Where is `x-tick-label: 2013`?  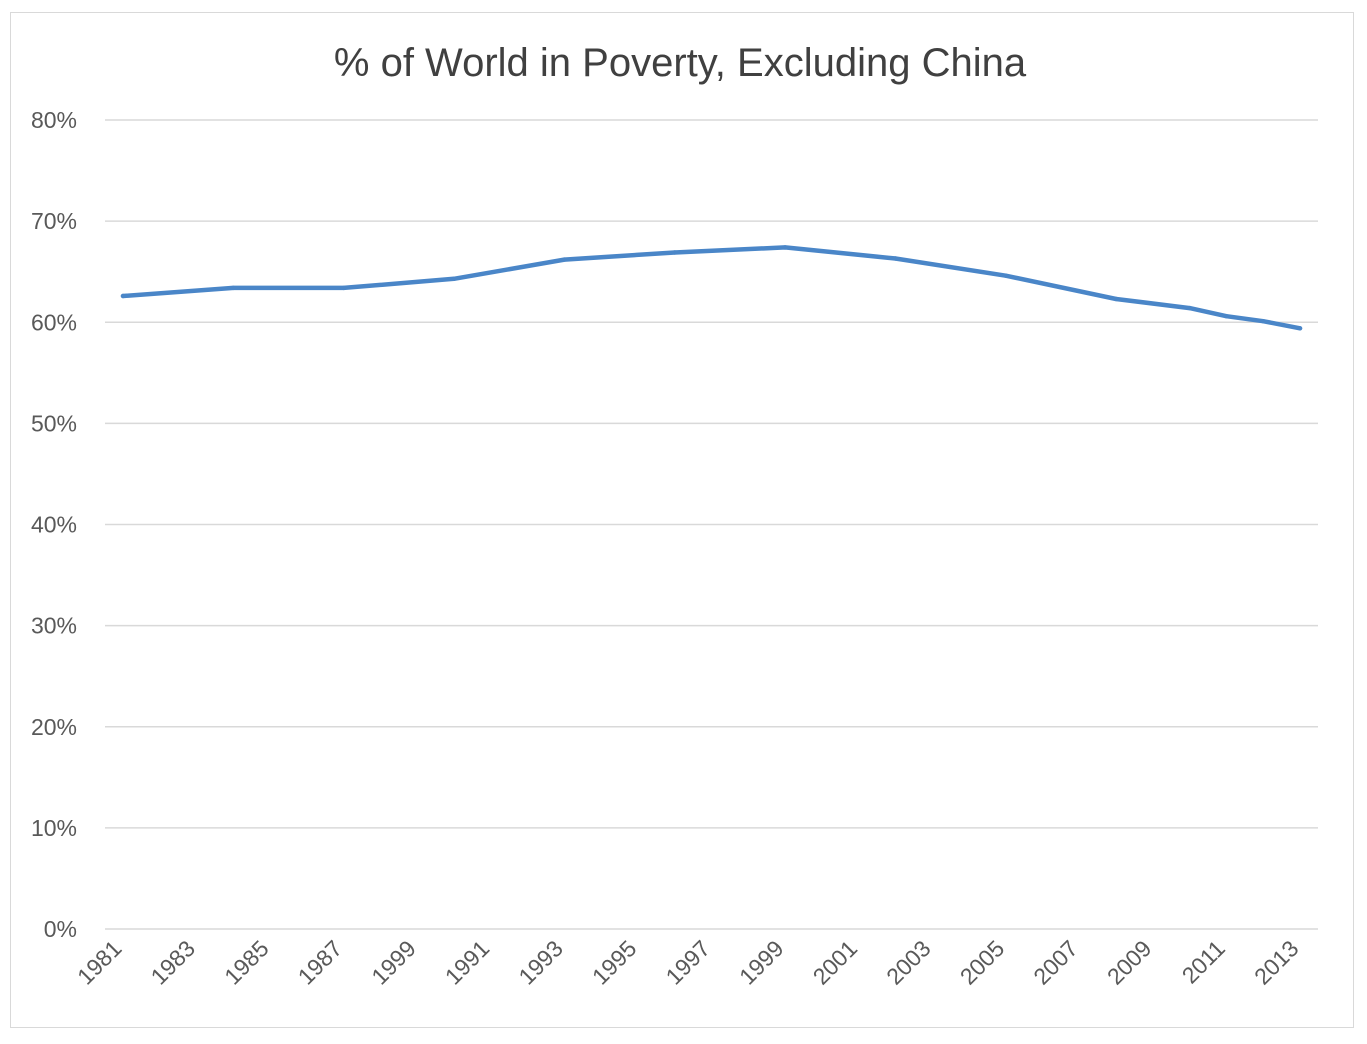
x-tick-label: 2013 is located at coordinates (1276, 962).